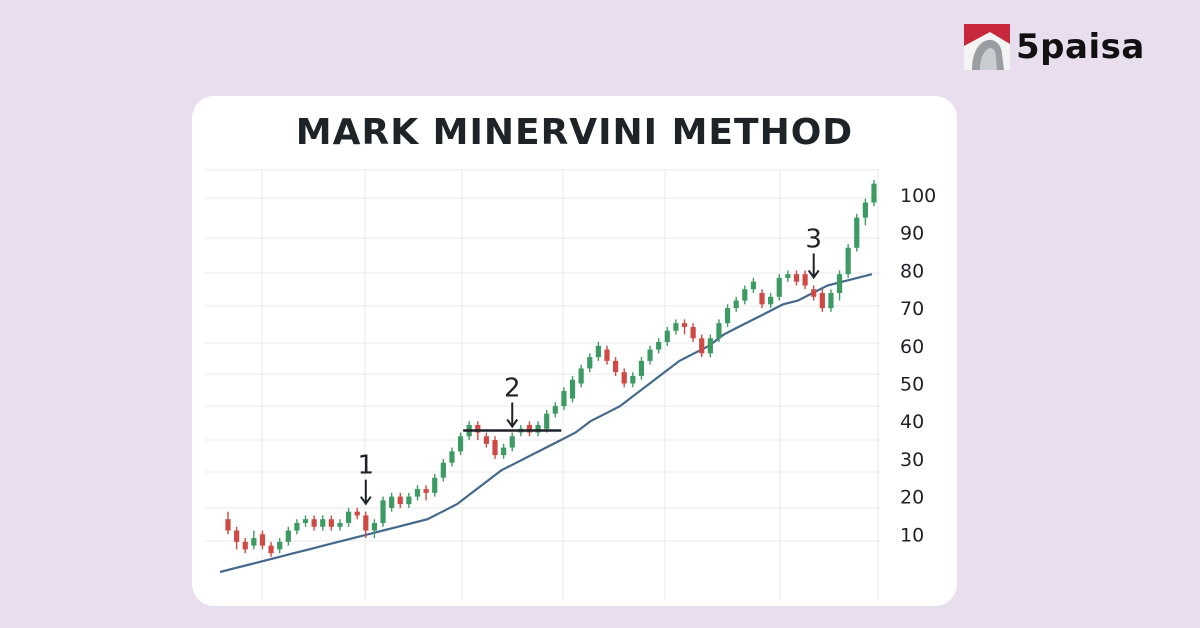 Image resolution: width=1200 pixels, height=628 pixels. I want to click on brand-name: 5paisa, so click(1080, 47).